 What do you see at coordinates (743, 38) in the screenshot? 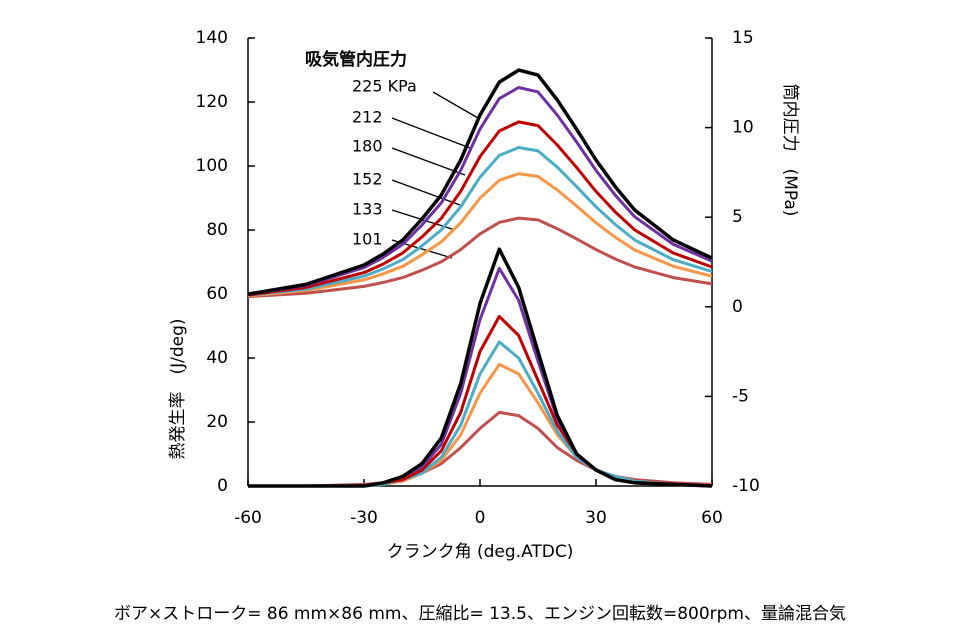
I see `y2-tick-label: 15` at bounding box center [743, 38].